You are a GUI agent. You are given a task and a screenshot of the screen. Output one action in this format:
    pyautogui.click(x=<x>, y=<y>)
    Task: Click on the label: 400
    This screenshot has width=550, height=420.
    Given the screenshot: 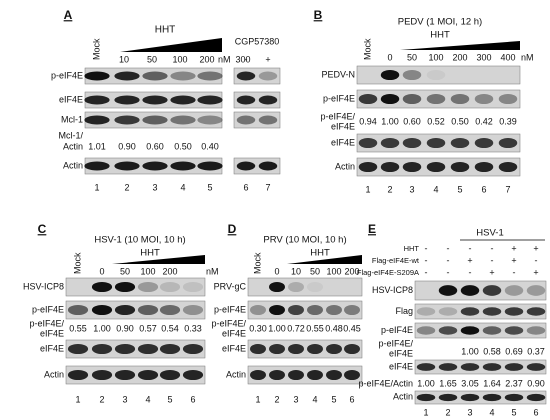 What is the action you would take?
    pyautogui.click(x=507, y=57)
    